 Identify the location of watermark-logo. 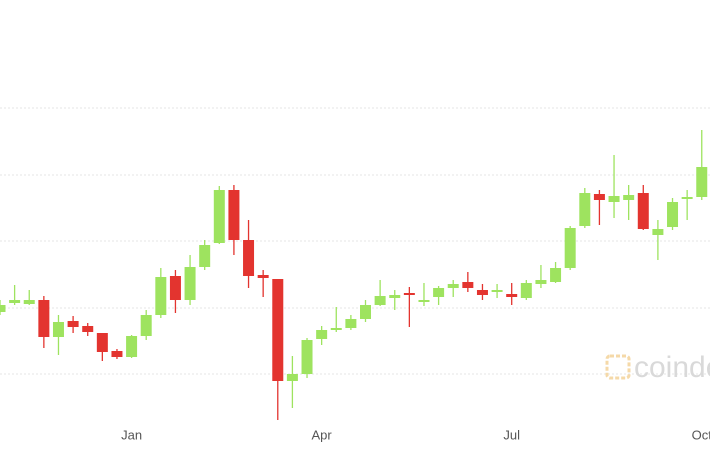
(618, 367).